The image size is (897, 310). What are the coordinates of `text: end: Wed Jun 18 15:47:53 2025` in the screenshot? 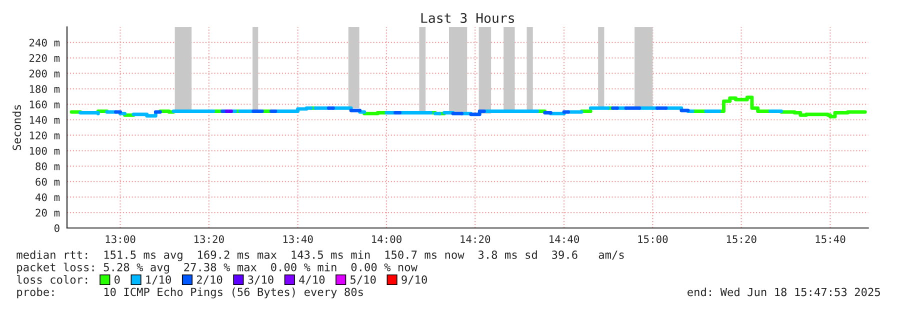 It's located at (784, 292).